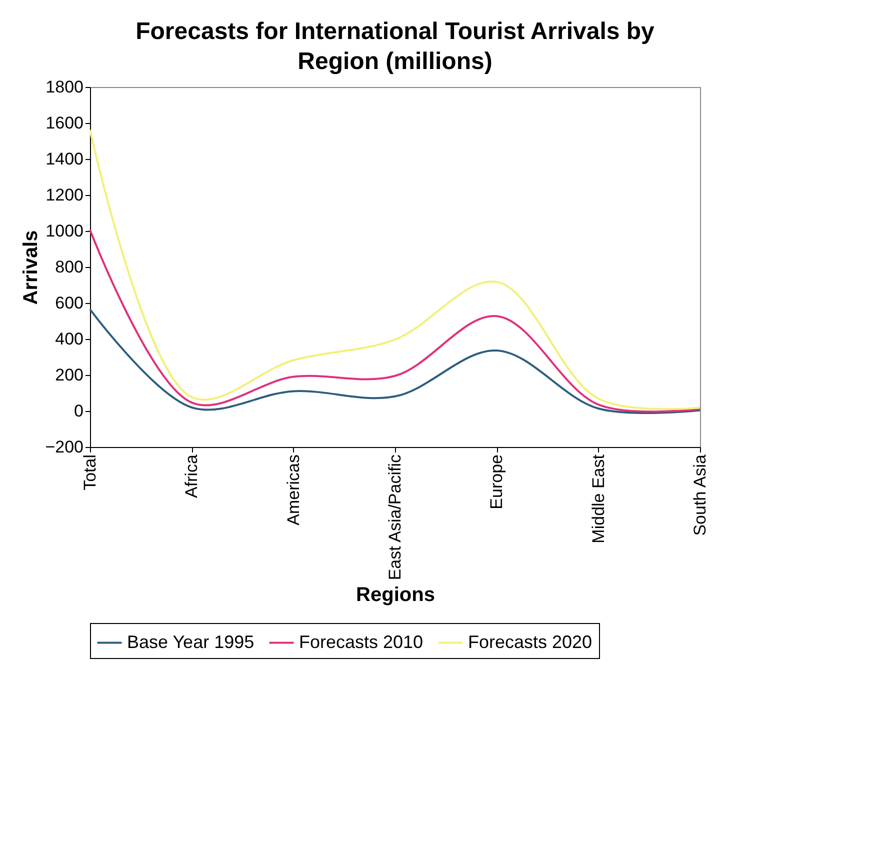 This screenshot has height=841, width=878. I want to click on x-tick-label: Middle East, so click(598, 499).